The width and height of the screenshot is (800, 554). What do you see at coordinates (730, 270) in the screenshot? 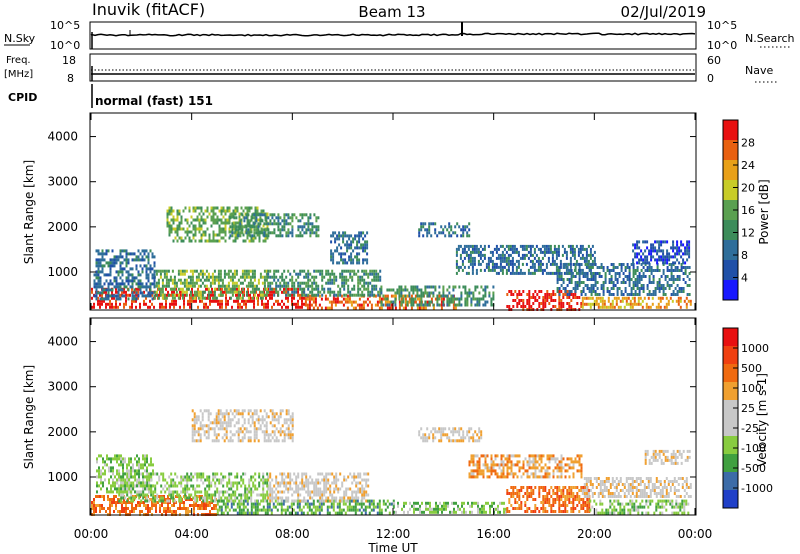
I see `power-colorbar-cell` at bounding box center [730, 270].